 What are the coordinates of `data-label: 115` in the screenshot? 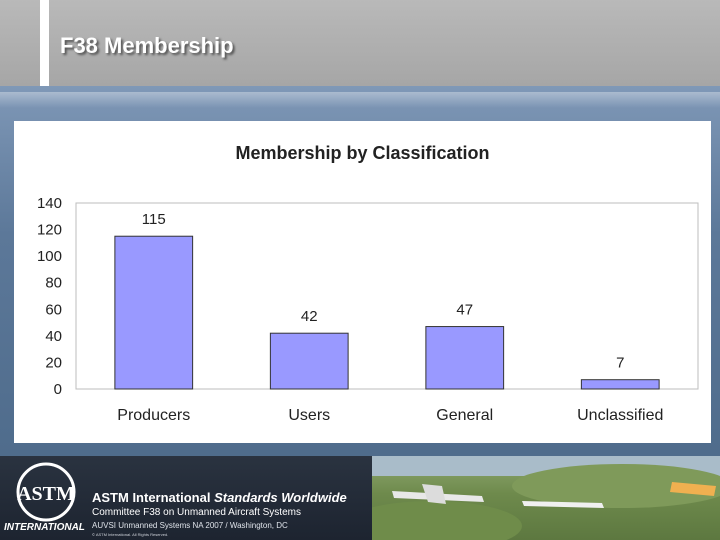 It's located at (154, 219).